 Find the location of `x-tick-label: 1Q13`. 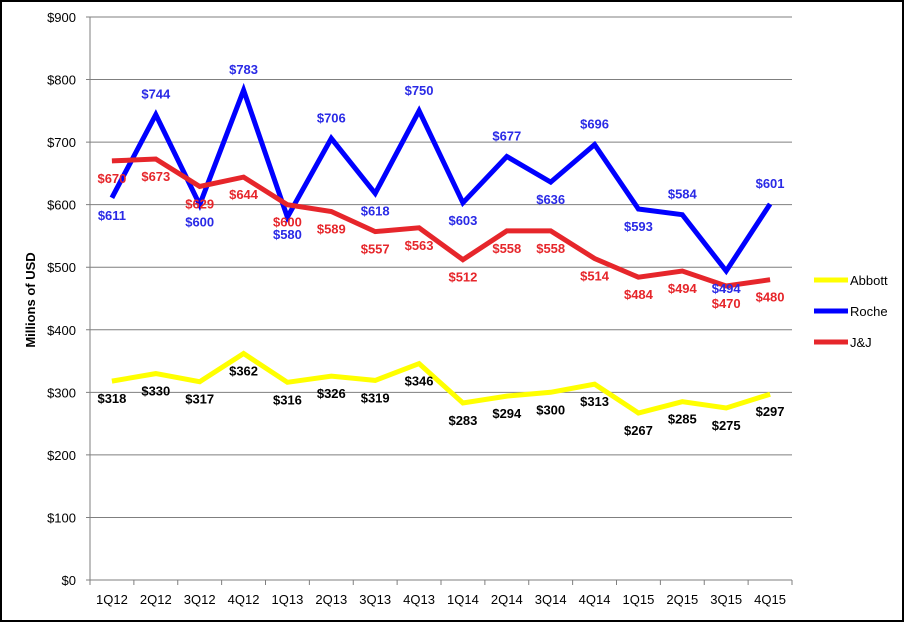

x-tick-label: 1Q13 is located at coordinates (288, 599).